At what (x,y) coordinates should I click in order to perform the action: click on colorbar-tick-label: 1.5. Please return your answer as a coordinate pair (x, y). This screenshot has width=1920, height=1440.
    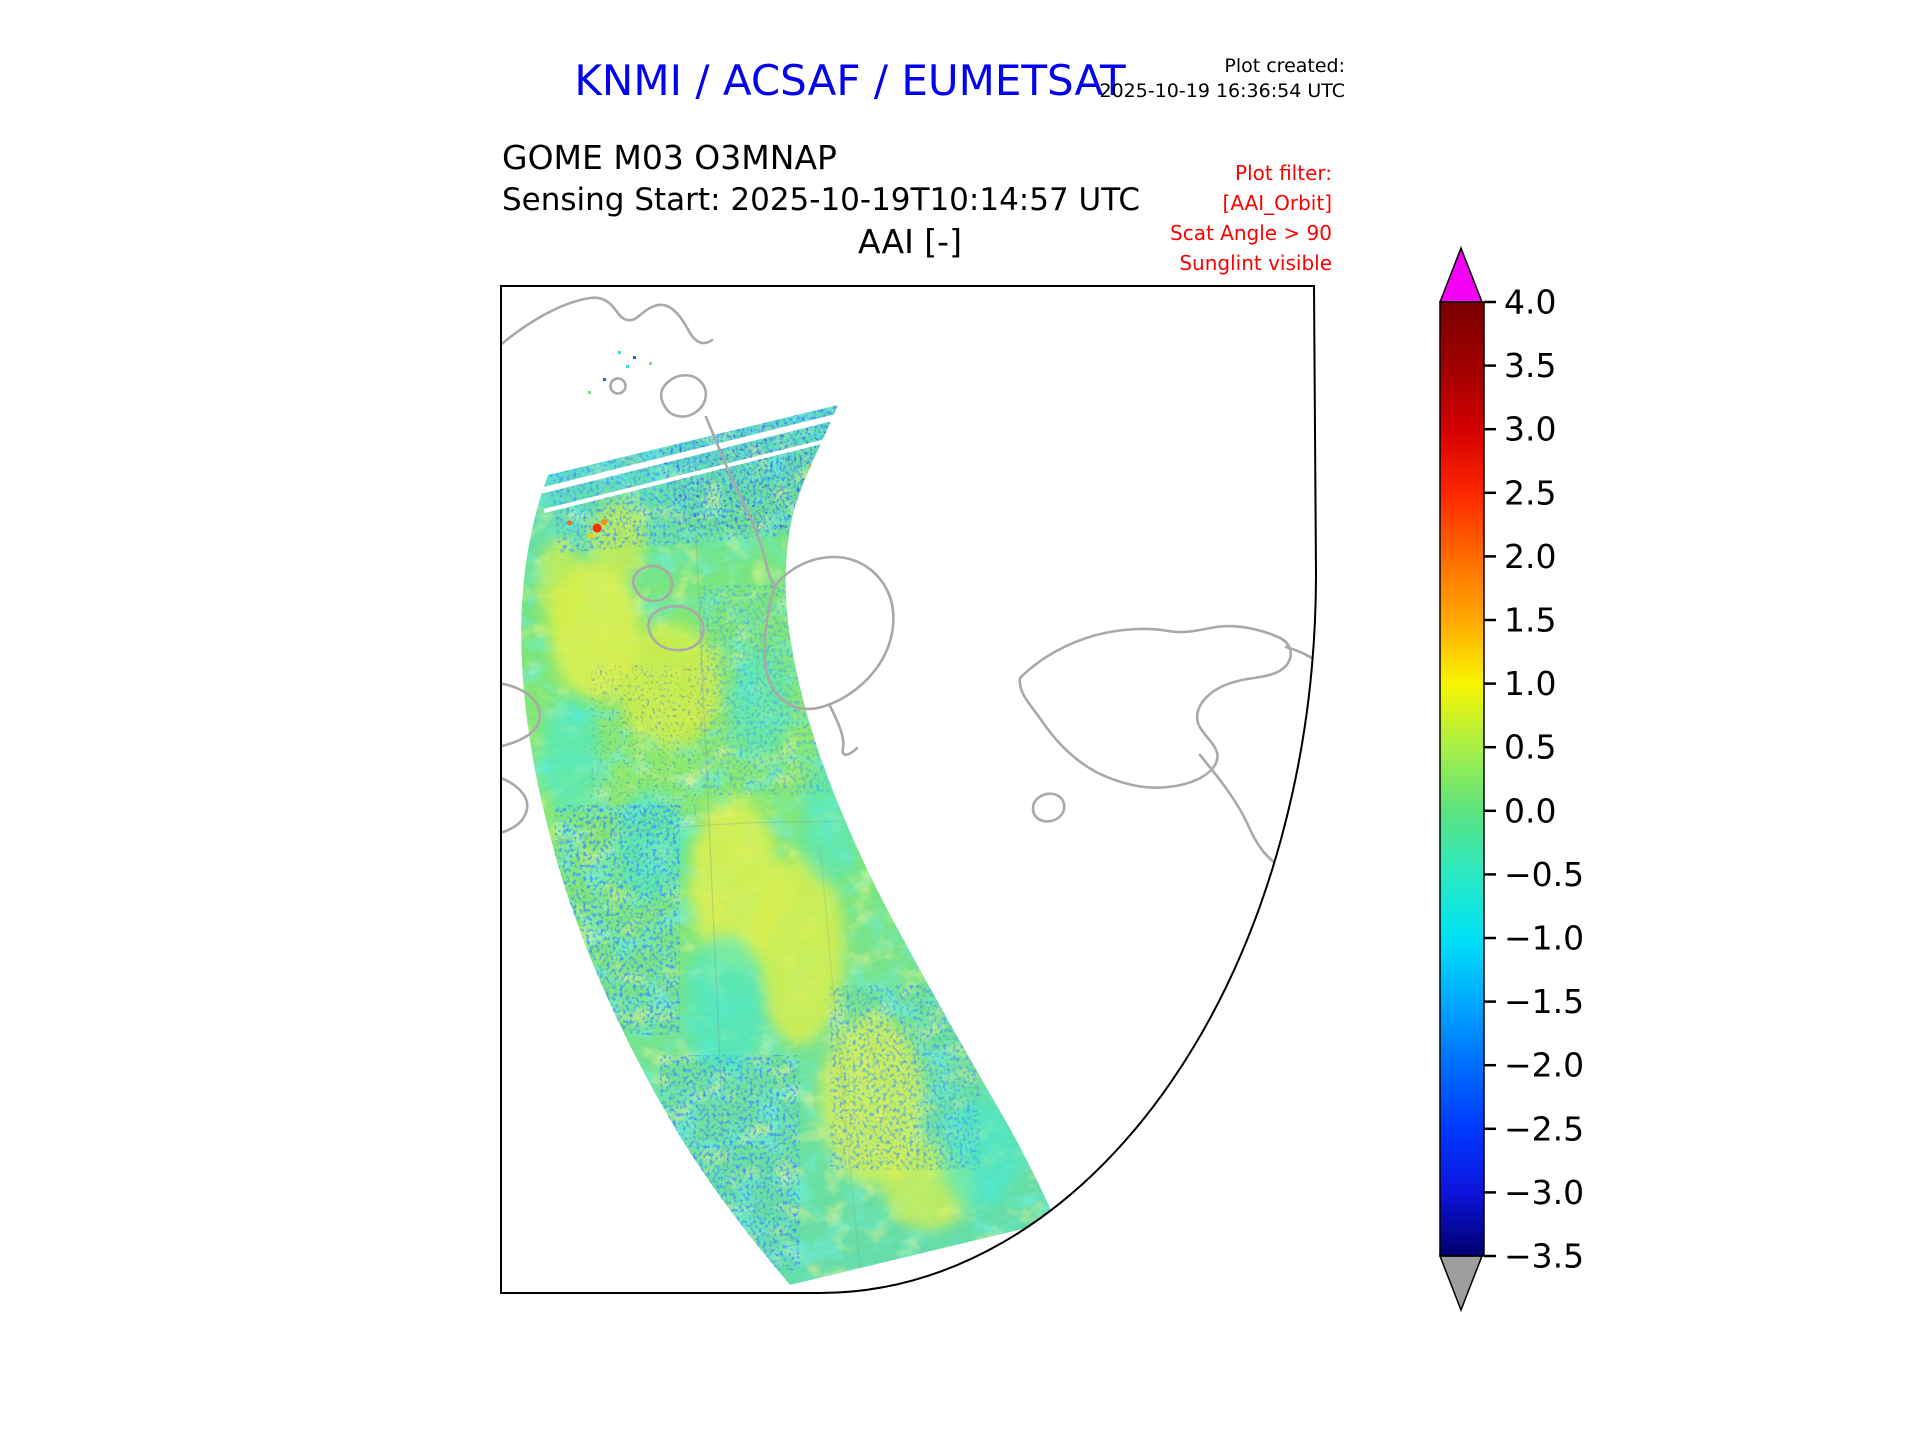
    Looking at the image, I should click on (1530, 620).